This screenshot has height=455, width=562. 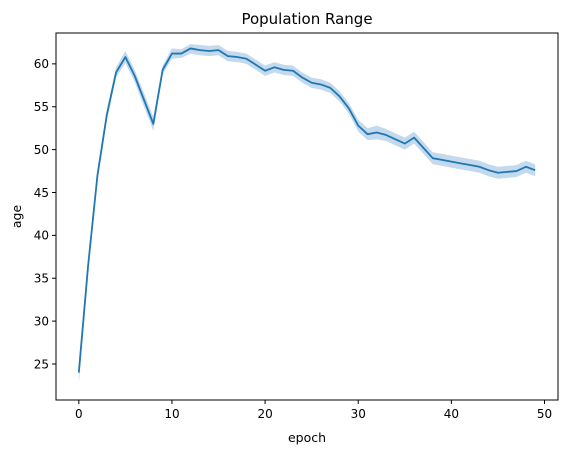 I want to click on chart-title: Population Range, so click(x=306, y=19).